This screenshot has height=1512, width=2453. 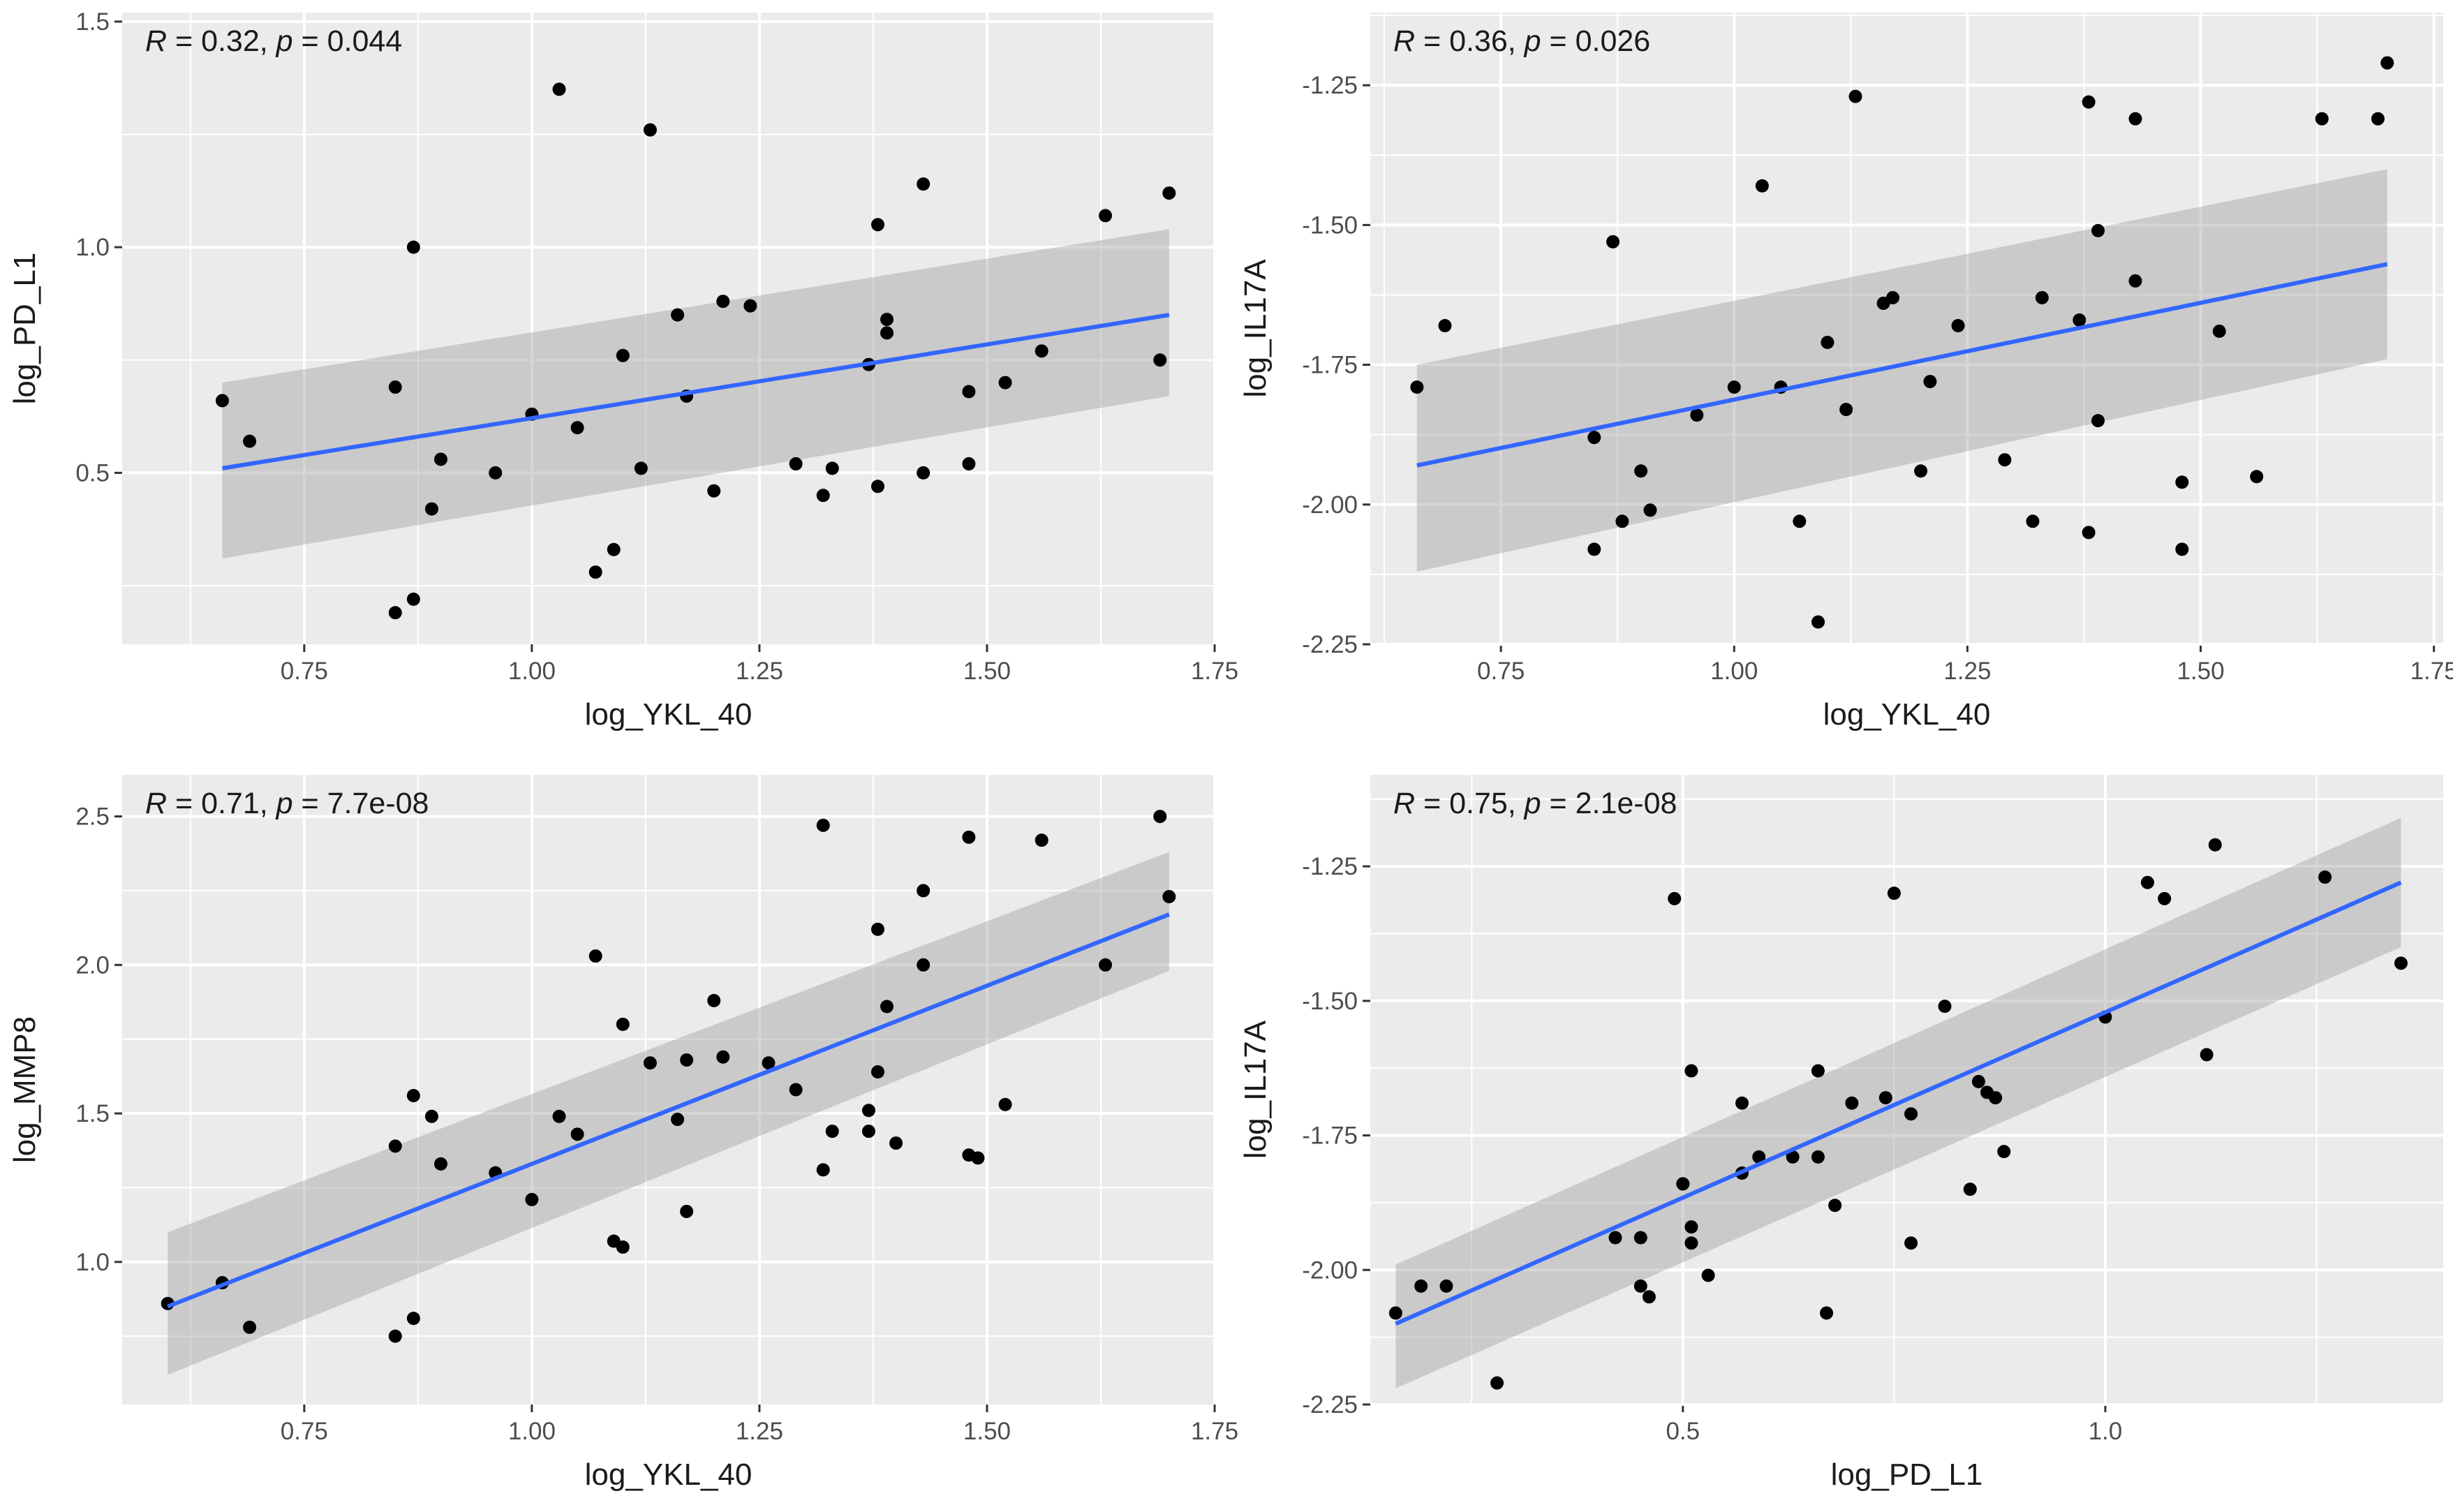 I want to click on panel-4-ytick-label: -2.25, so click(x=1330, y=1404).